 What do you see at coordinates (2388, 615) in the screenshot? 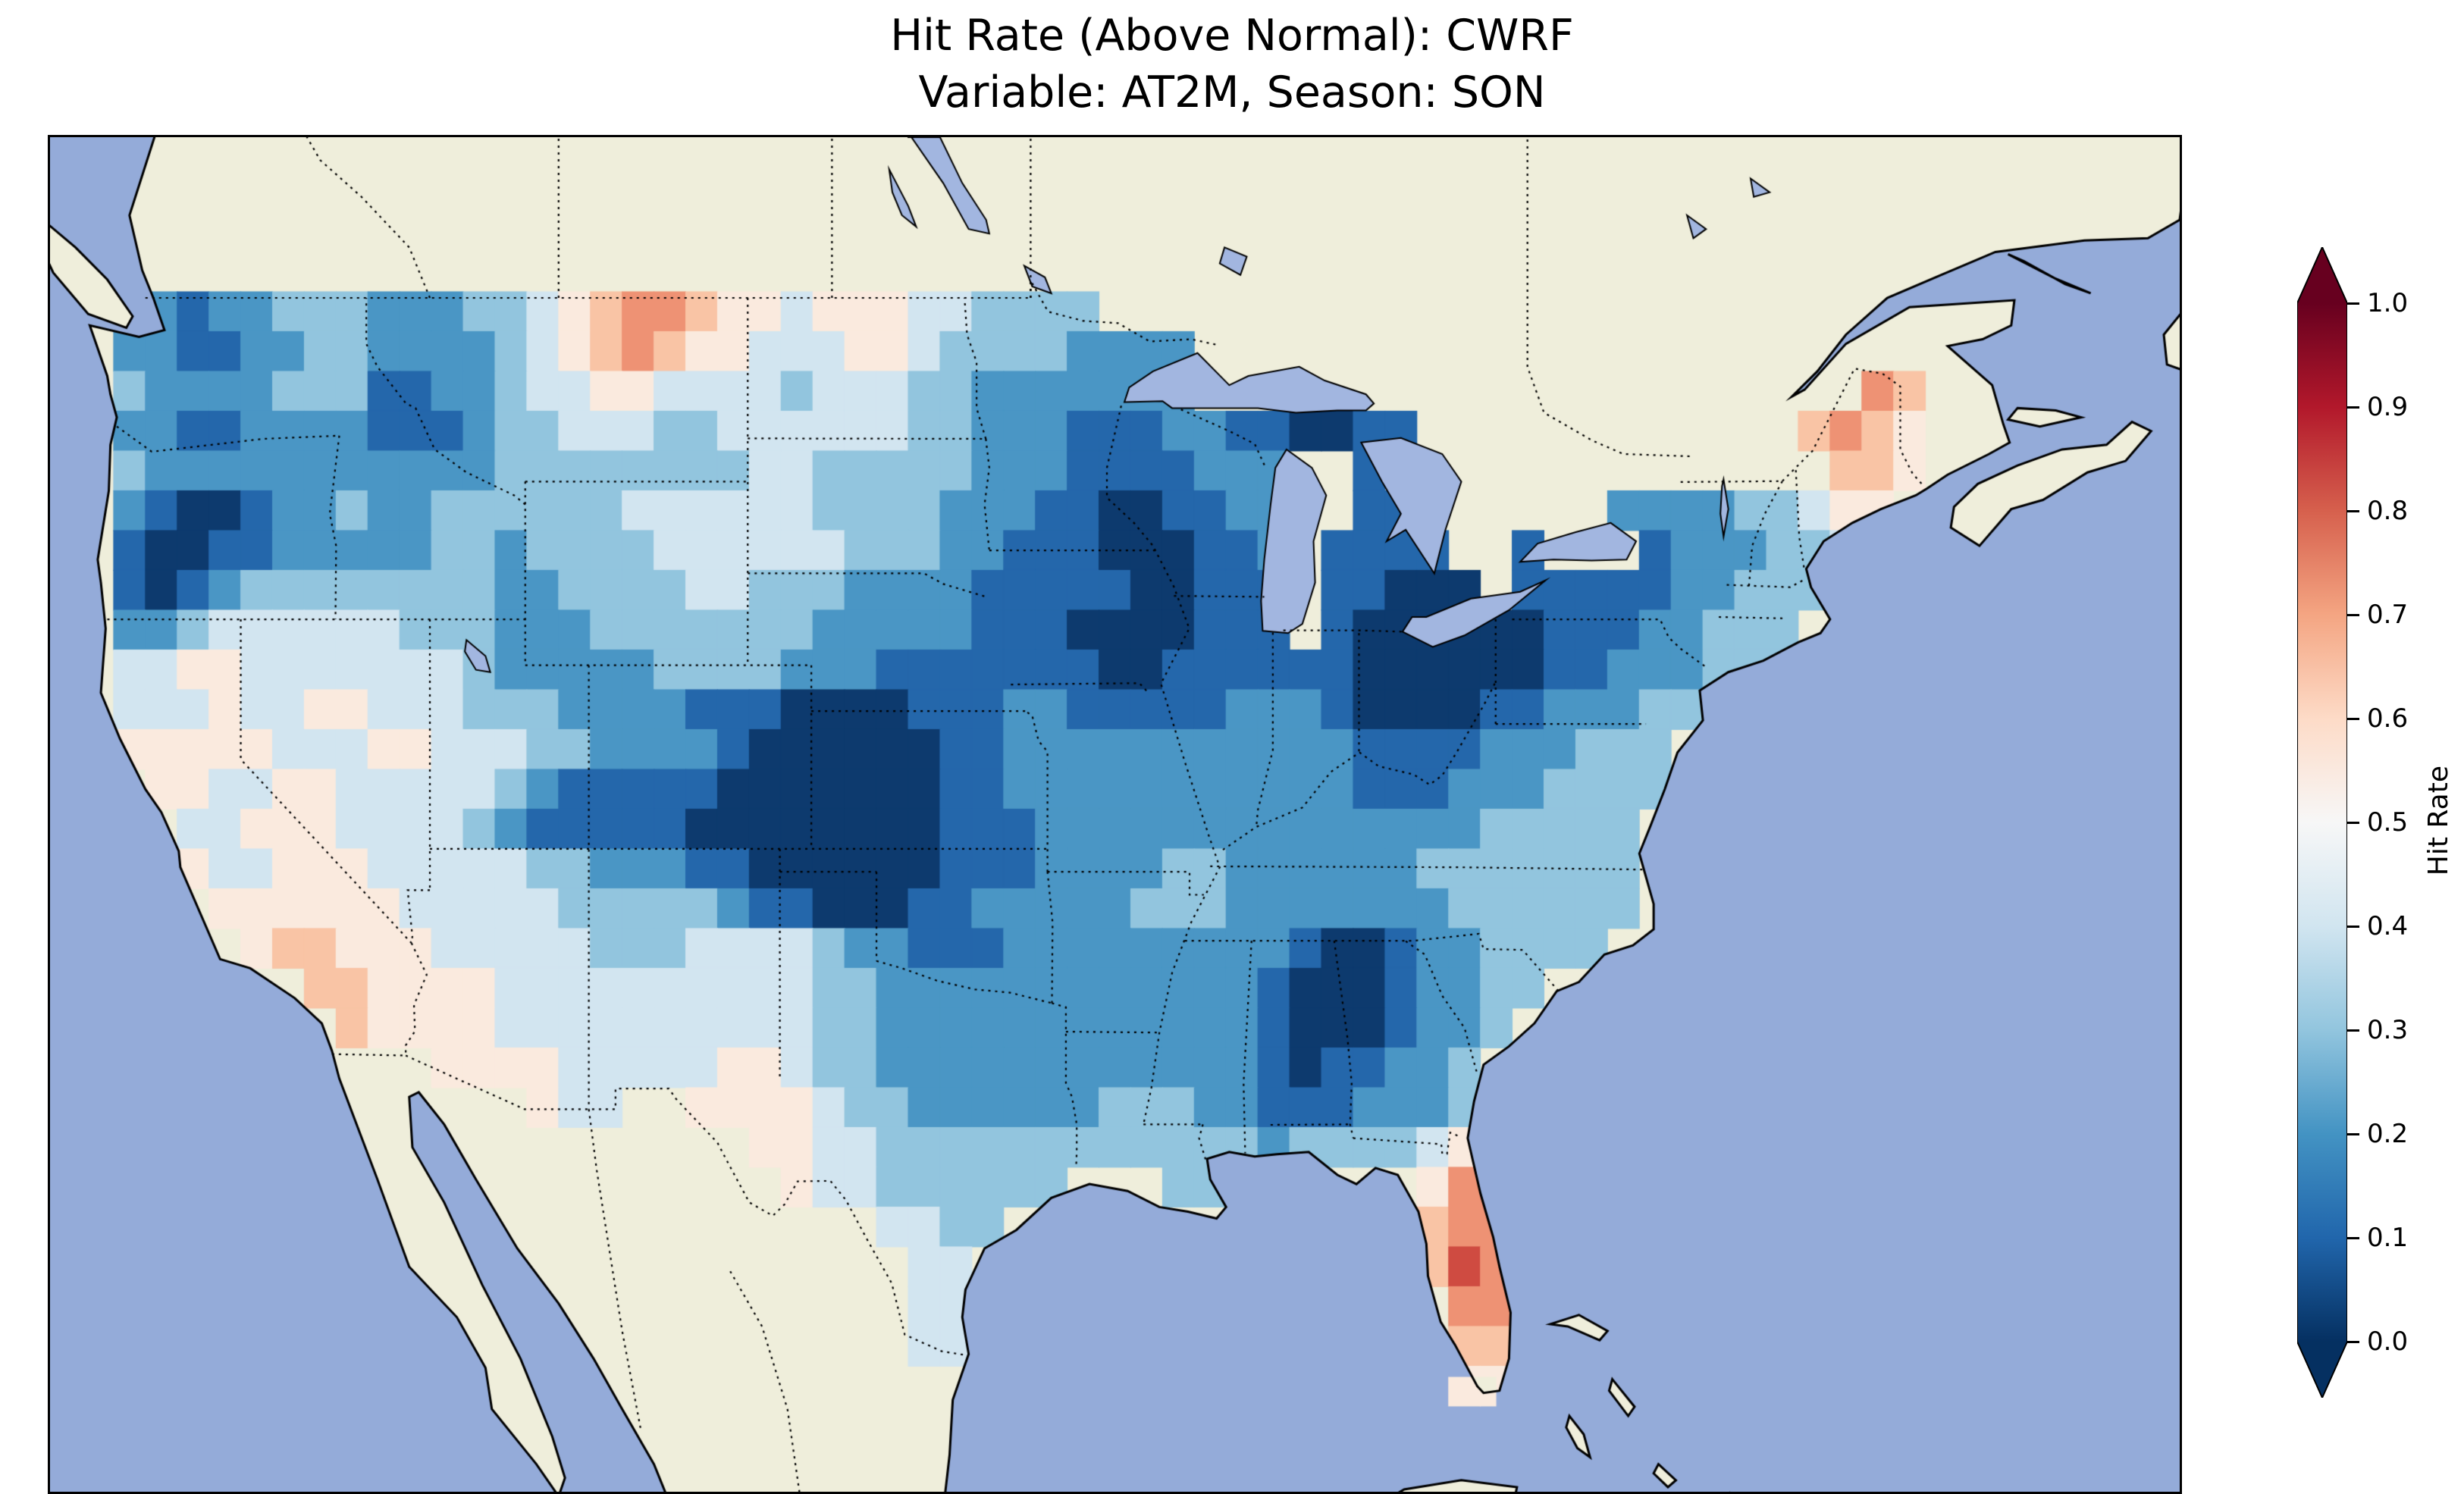
I see `colorbar-tick-label: 0.7` at bounding box center [2388, 615].